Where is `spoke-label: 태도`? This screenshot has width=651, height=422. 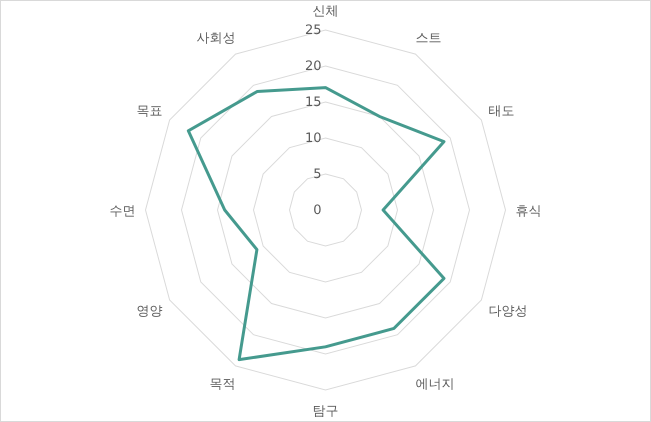 spoke-label: 태도 is located at coordinates (501, 111).